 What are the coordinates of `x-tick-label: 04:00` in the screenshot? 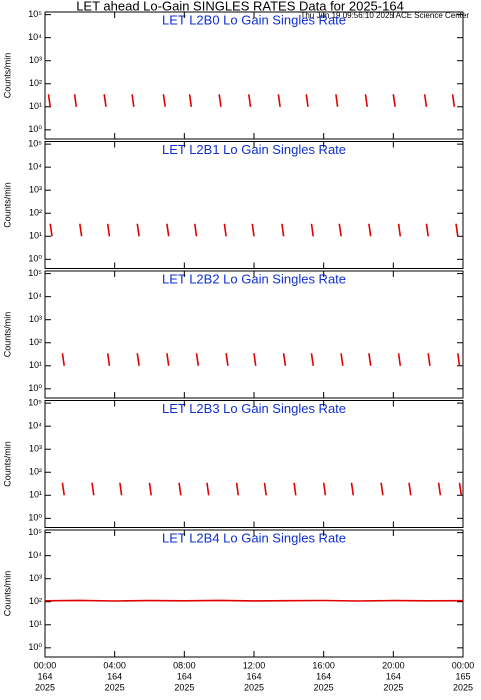 It's located at (114, 665).